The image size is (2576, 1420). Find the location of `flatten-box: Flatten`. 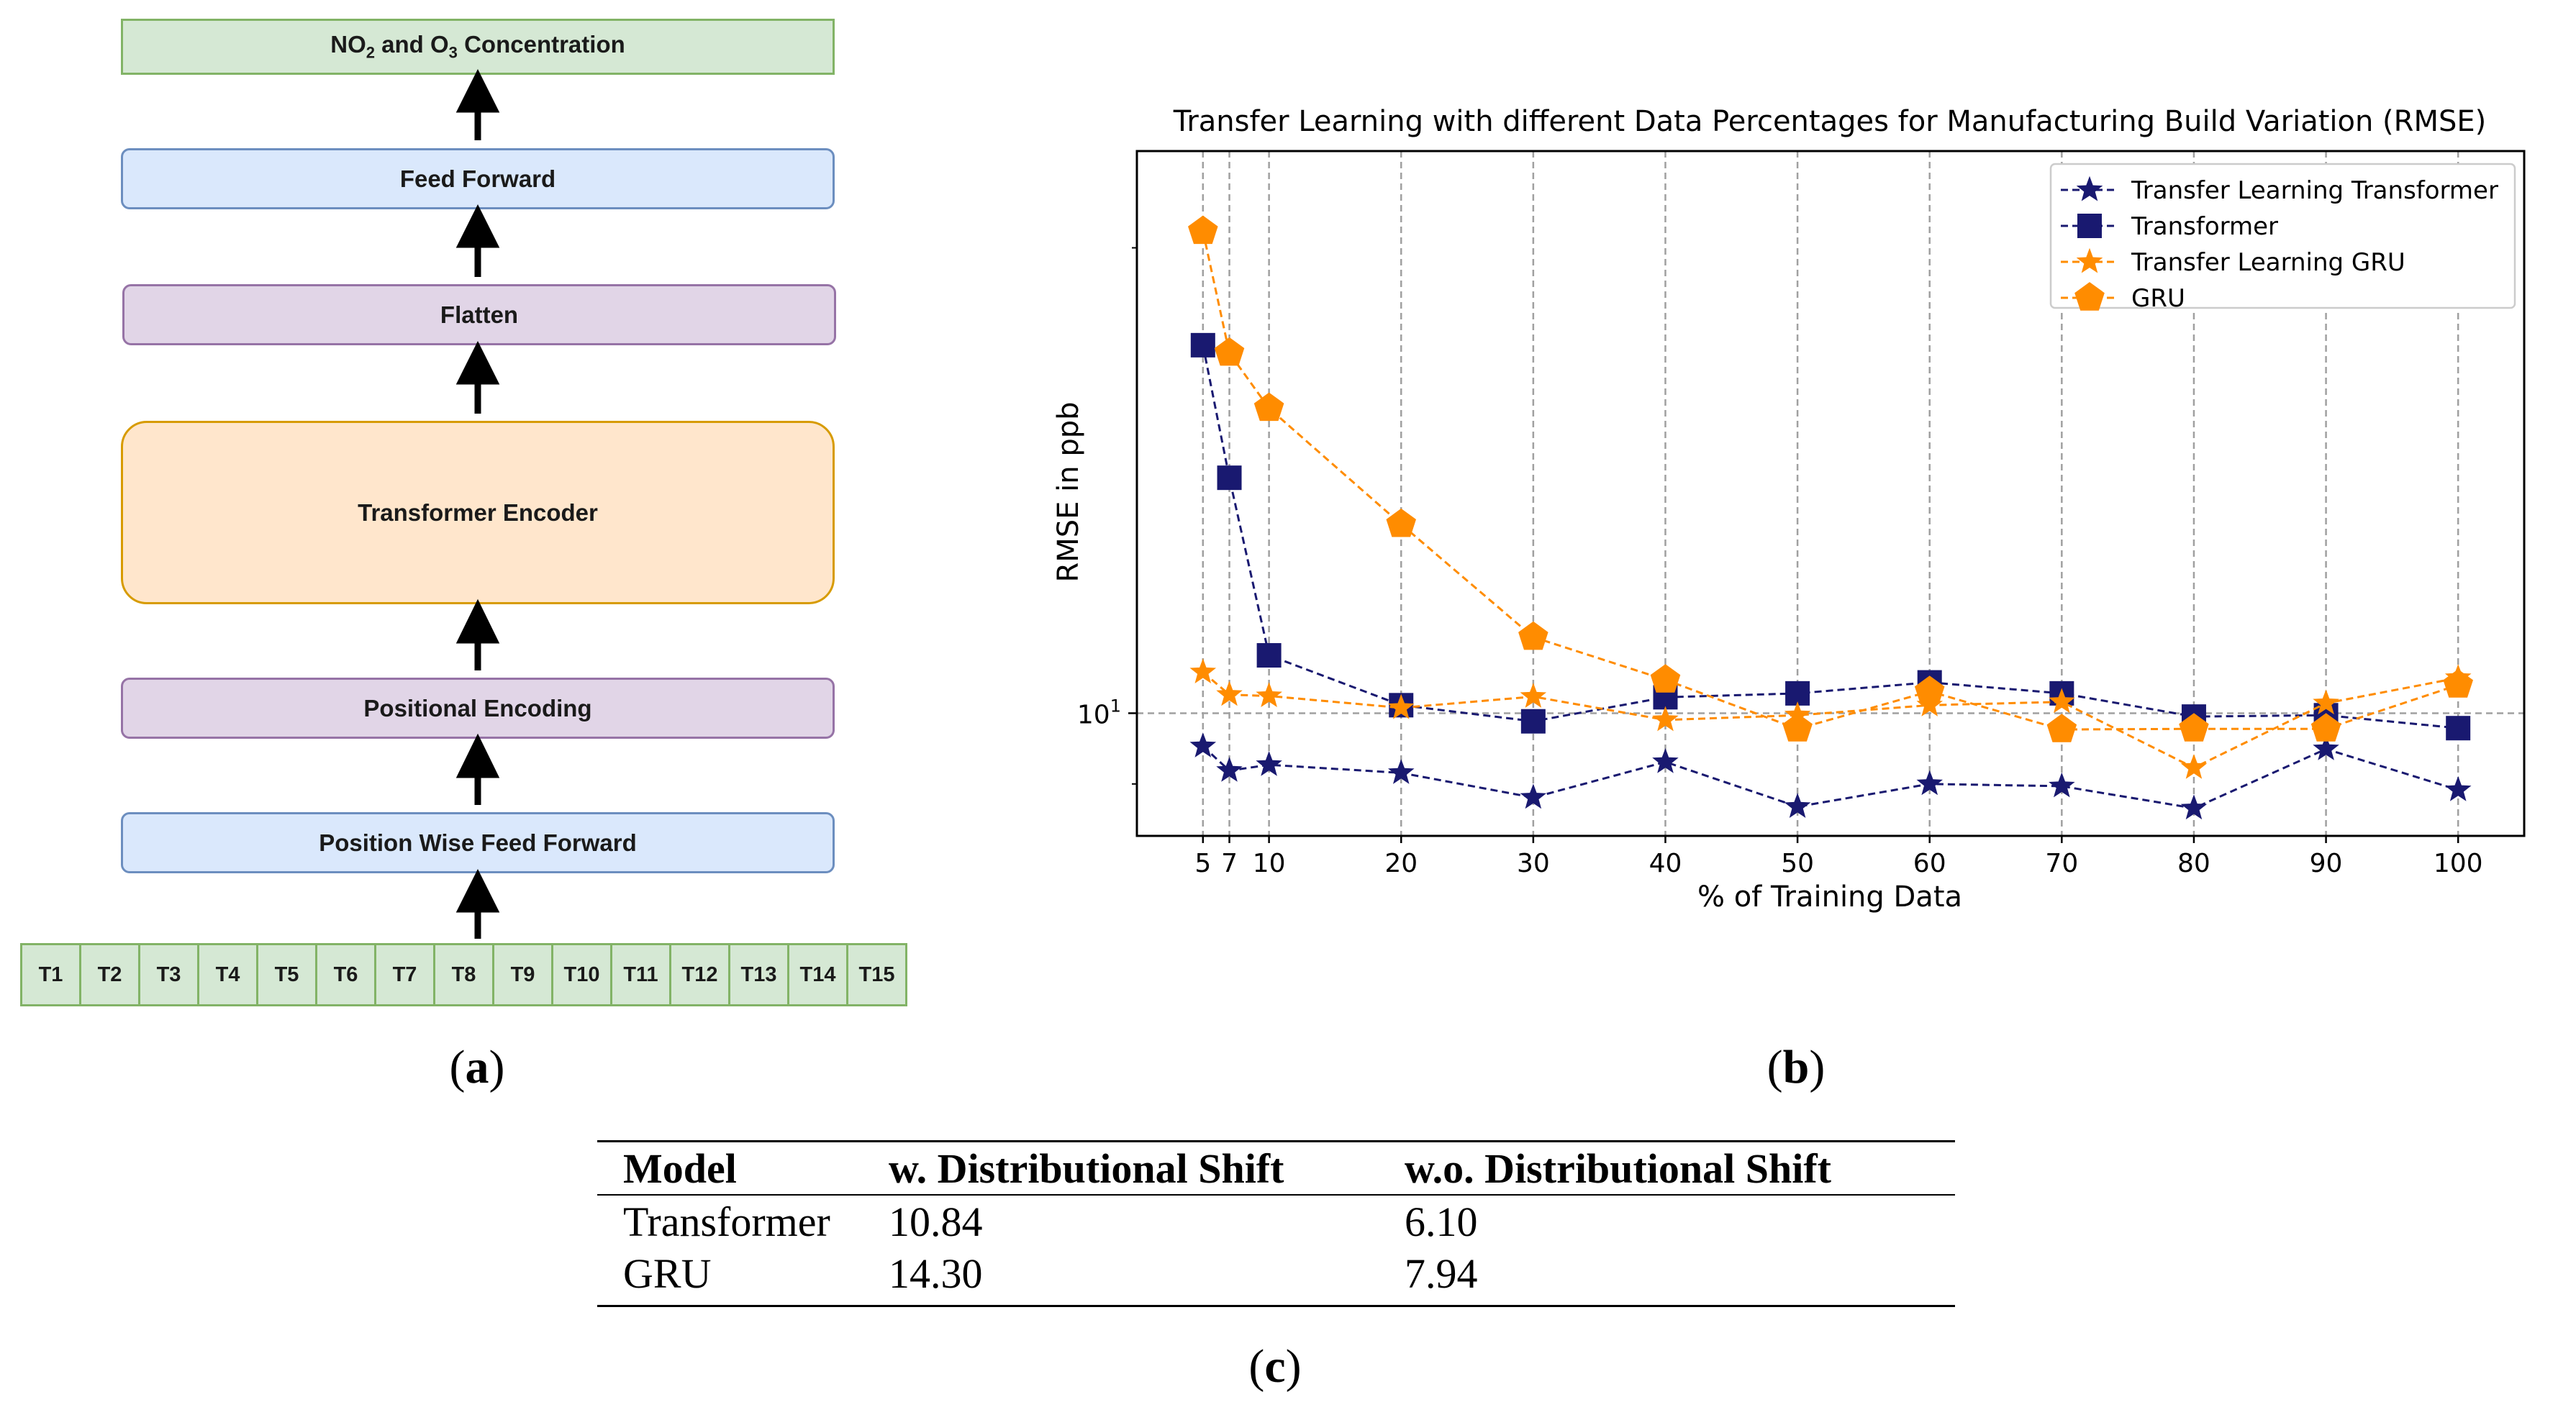

flatten-box: Flatten is located at coordinates (479, 314).